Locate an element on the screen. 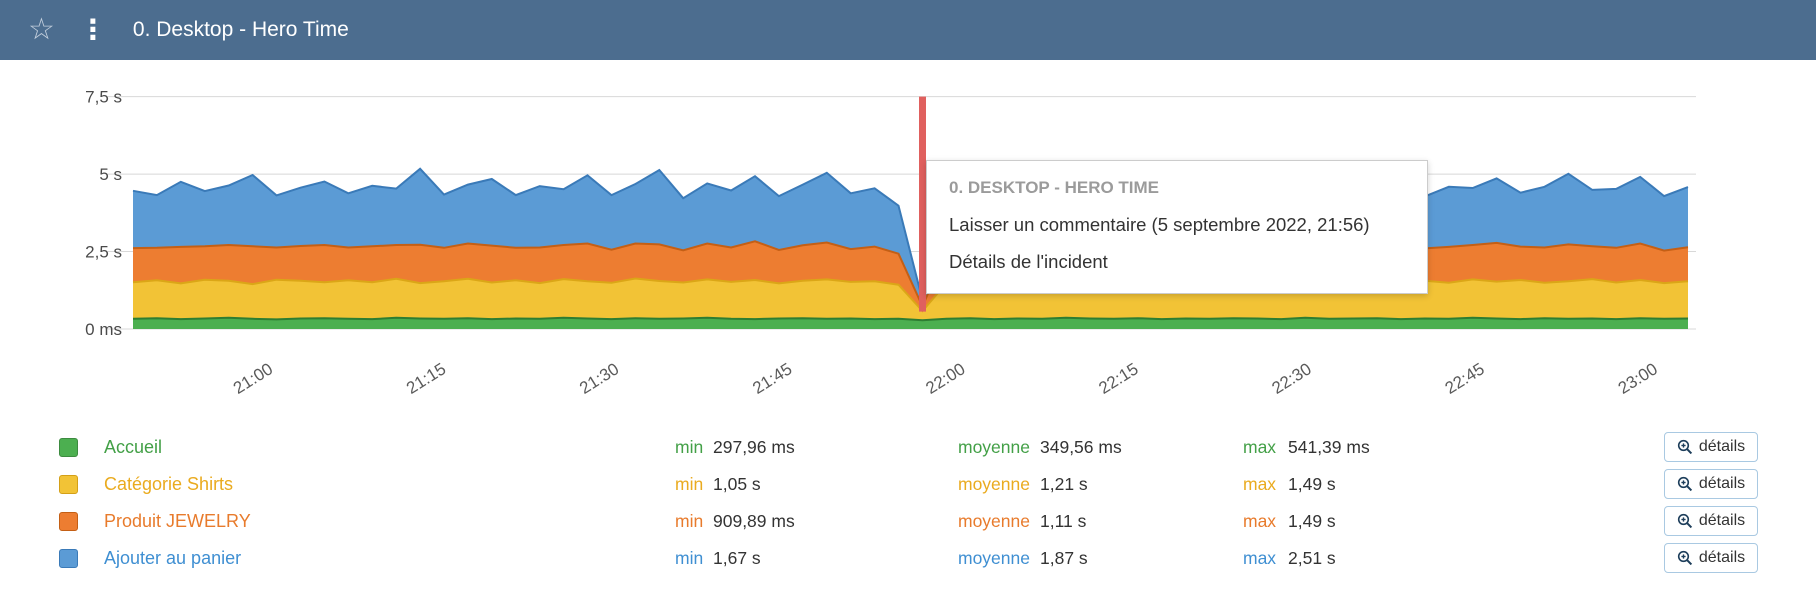 Image resolution: width=1816 pixels, height=606 pixels. tooltip-incident-item: Détails de l'incident is located at coordinates (1028, 261).